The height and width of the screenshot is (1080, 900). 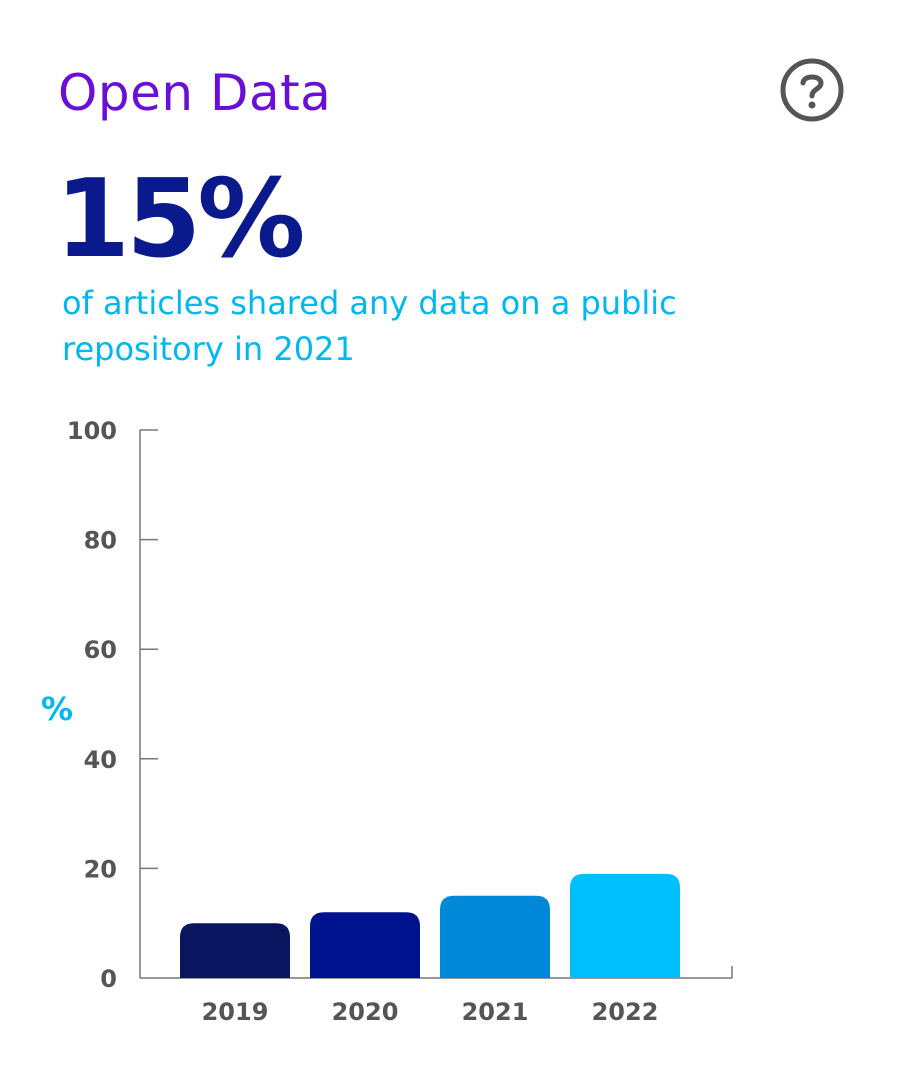 What do you see at coordinates (100, 869) in the screenshot?
I see `y-tick-label-20: 20` at bounding box center [100, 869].